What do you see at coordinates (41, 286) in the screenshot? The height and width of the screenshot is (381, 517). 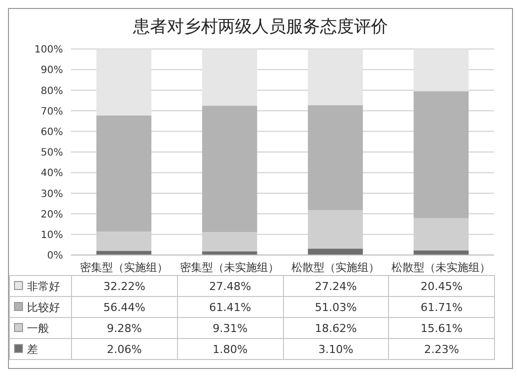 I see `legend-label: 非常好` at bounding box center [41, 286].